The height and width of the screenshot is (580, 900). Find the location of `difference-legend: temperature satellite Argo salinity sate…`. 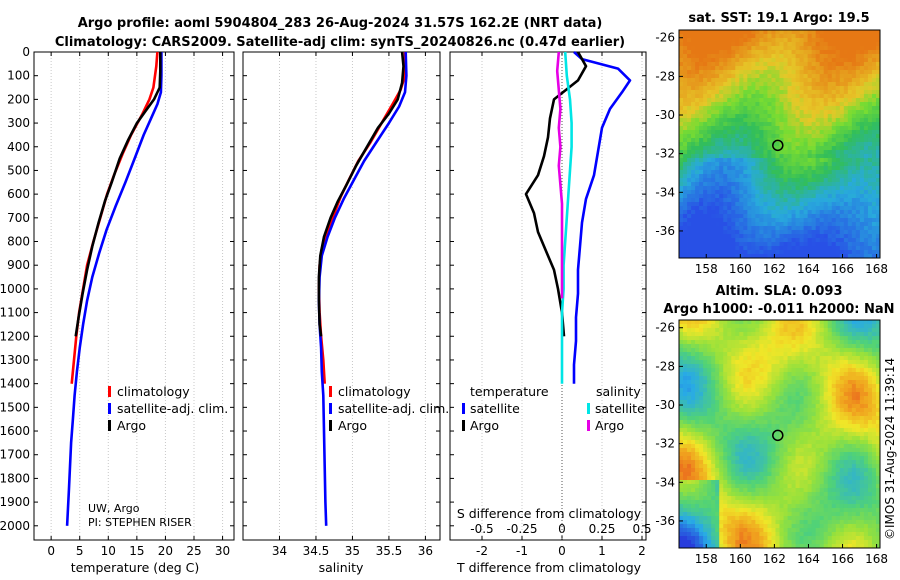

difference-legend: temperature satellite Argo salinity sate… is located at coordinates (553, 408).